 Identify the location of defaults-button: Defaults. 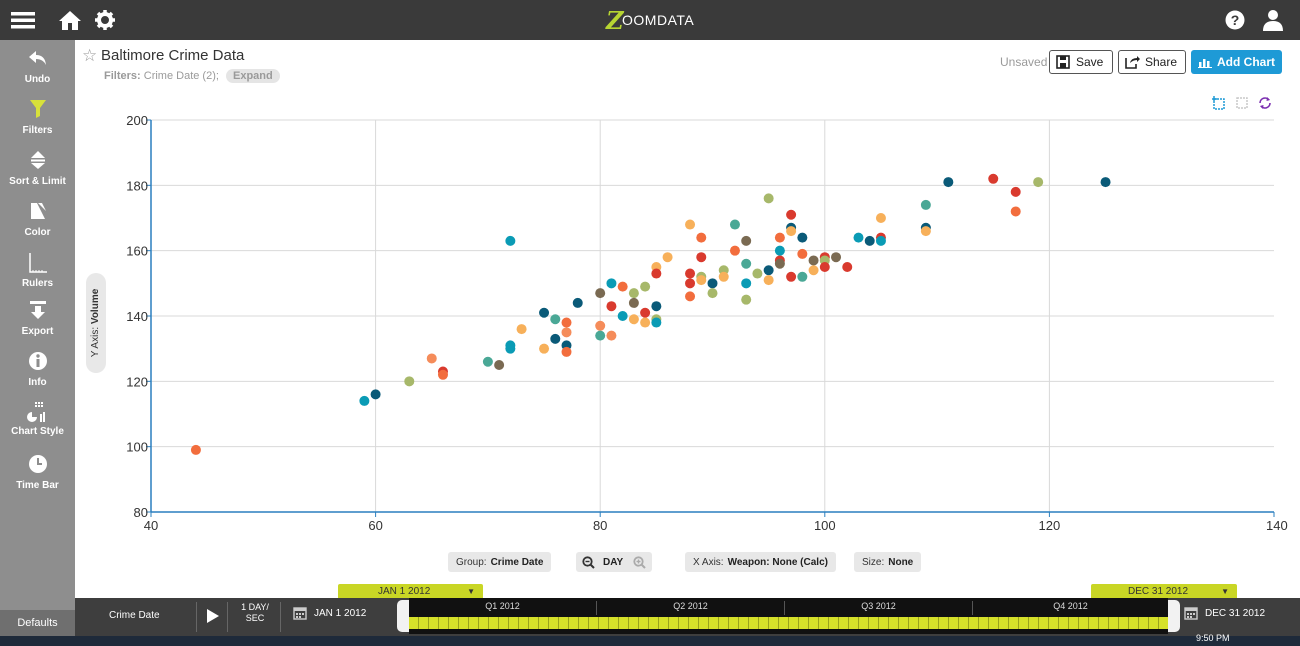
(37, 623).